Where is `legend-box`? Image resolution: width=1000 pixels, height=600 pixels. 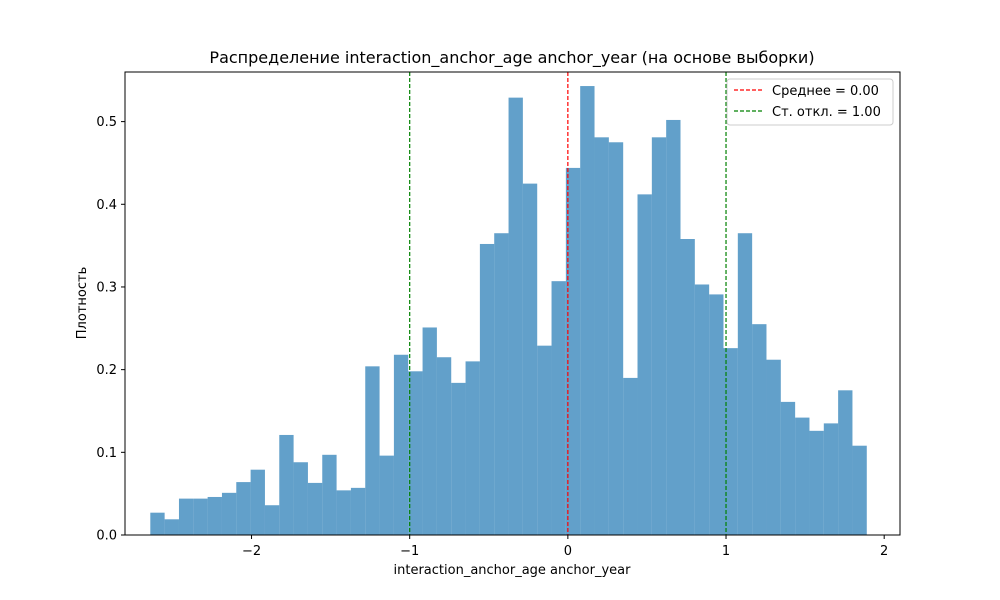 legend-box is located at coordinates (810, 102).